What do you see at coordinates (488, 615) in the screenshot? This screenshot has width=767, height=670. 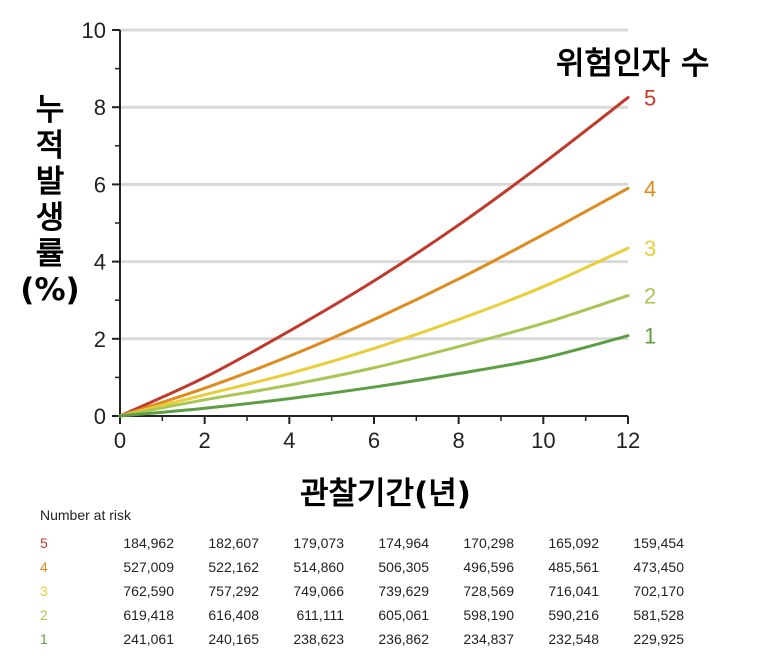 I see `risk-cell: 598,190` at bounding box center [488, 615].